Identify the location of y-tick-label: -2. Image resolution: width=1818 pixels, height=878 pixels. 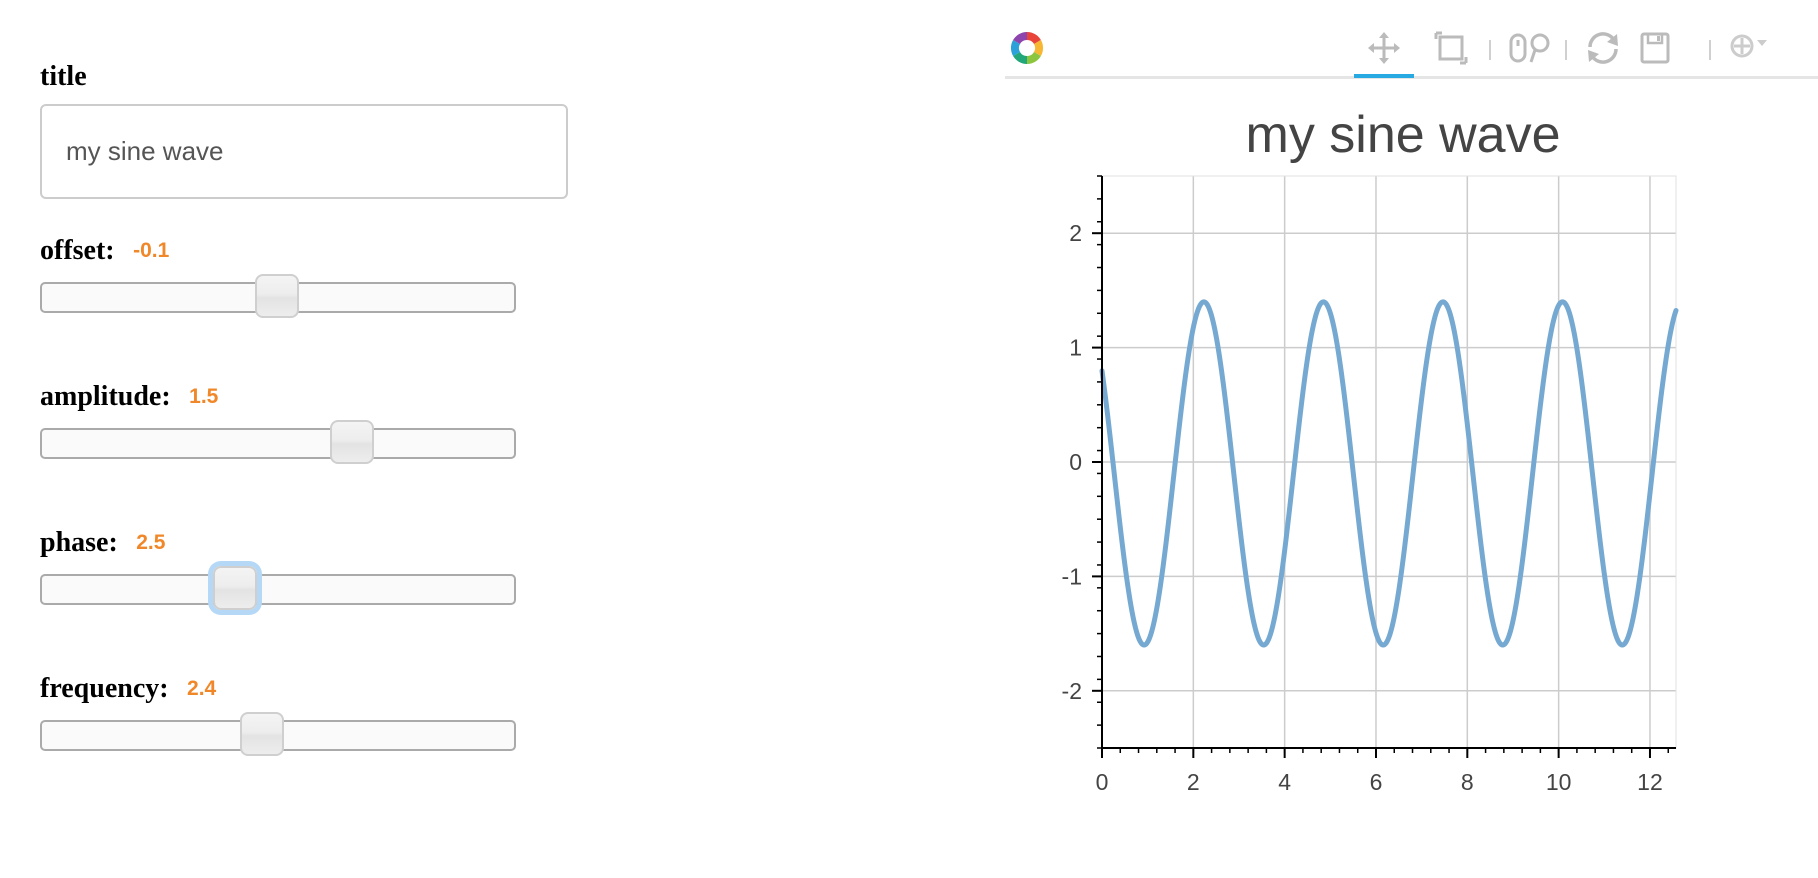
(1072, 691).